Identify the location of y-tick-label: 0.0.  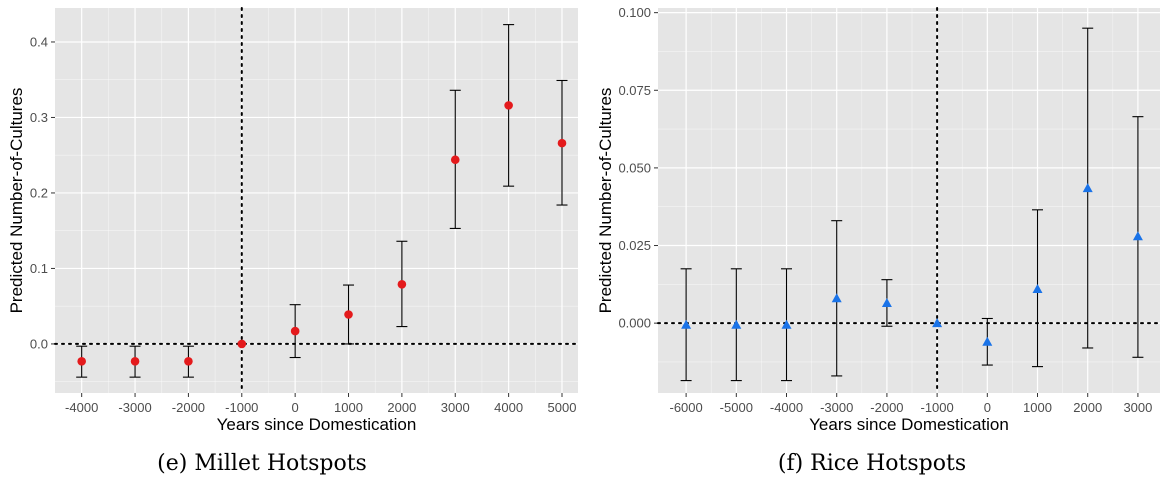
(39, 343).